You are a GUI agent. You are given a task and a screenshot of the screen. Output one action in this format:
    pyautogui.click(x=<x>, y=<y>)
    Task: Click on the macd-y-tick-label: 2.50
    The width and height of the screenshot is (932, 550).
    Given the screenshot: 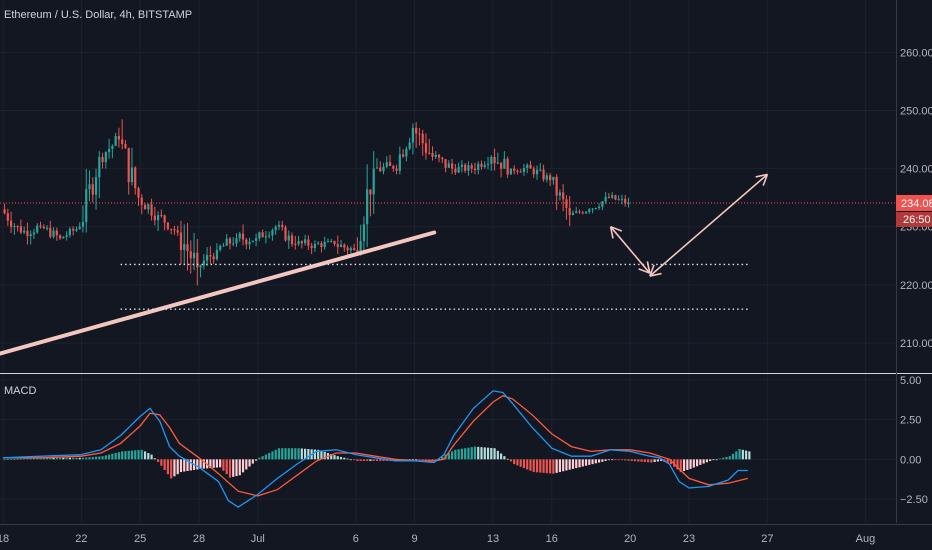 What is the action you would take?
    pyautogui.click(x=910, y=421)
    